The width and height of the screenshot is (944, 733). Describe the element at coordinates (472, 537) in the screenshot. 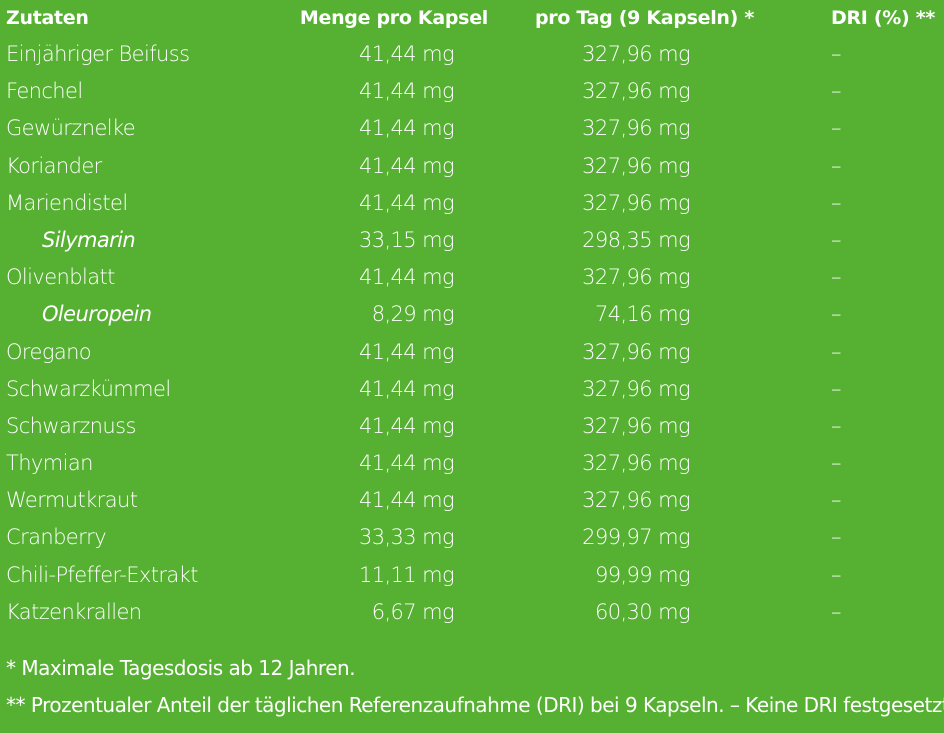

I see `table-row: Cranberry 33,33 mg 299,97 mg –` at that location.